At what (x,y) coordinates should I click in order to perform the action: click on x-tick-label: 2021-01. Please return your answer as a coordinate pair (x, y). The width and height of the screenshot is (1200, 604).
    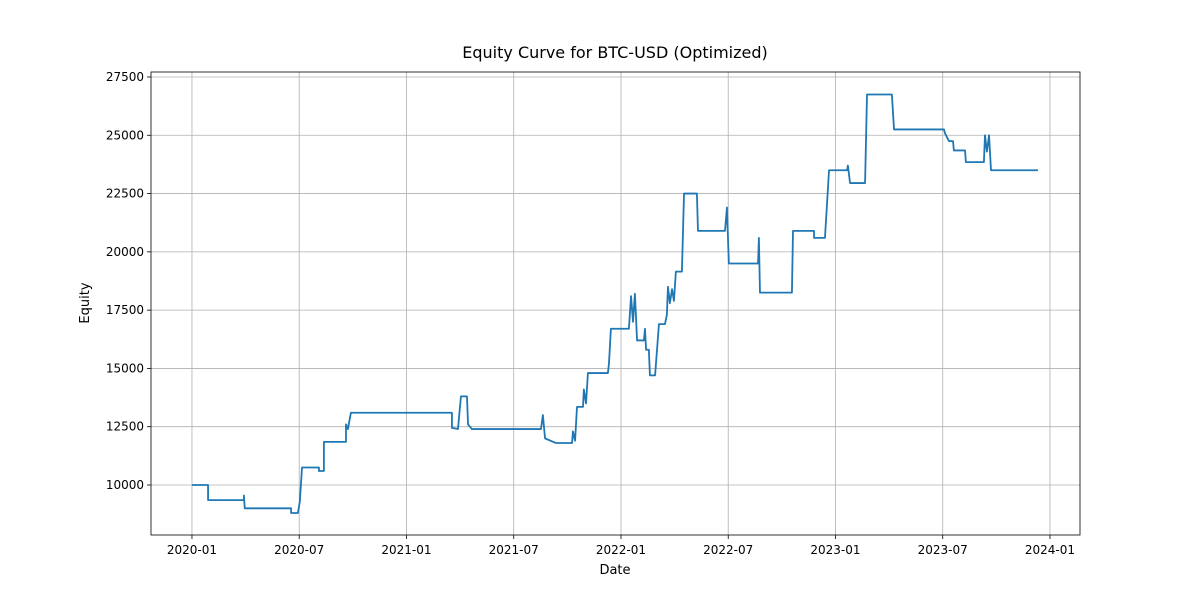
    Looking at the image, I should click on (406, 550).